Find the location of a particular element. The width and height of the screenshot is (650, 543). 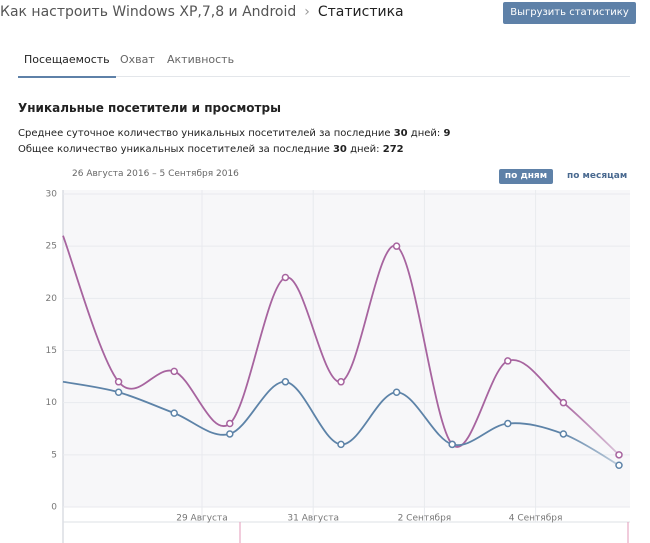

text: 9 is located at coordinates (447, 133).